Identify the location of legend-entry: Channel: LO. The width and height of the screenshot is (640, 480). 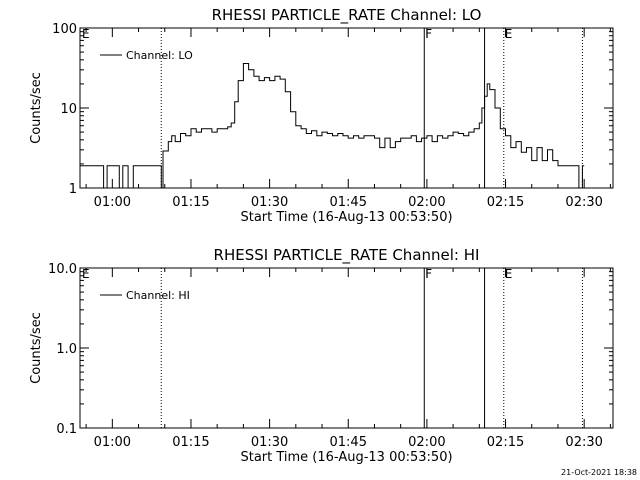
(159, 55).